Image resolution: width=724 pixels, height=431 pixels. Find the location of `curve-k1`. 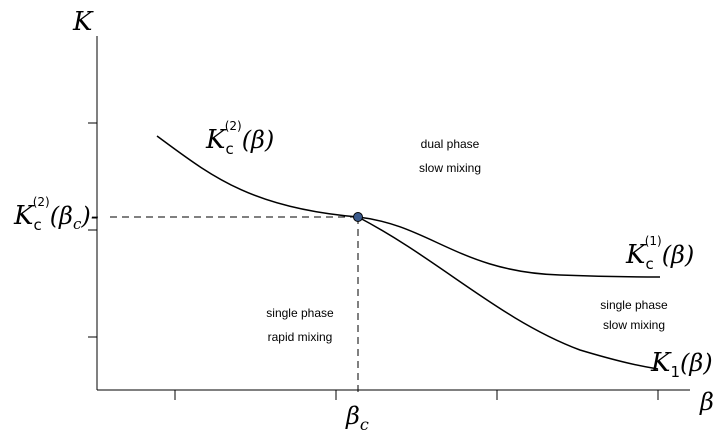

curve-k1 is located at coordinates (508, 293).